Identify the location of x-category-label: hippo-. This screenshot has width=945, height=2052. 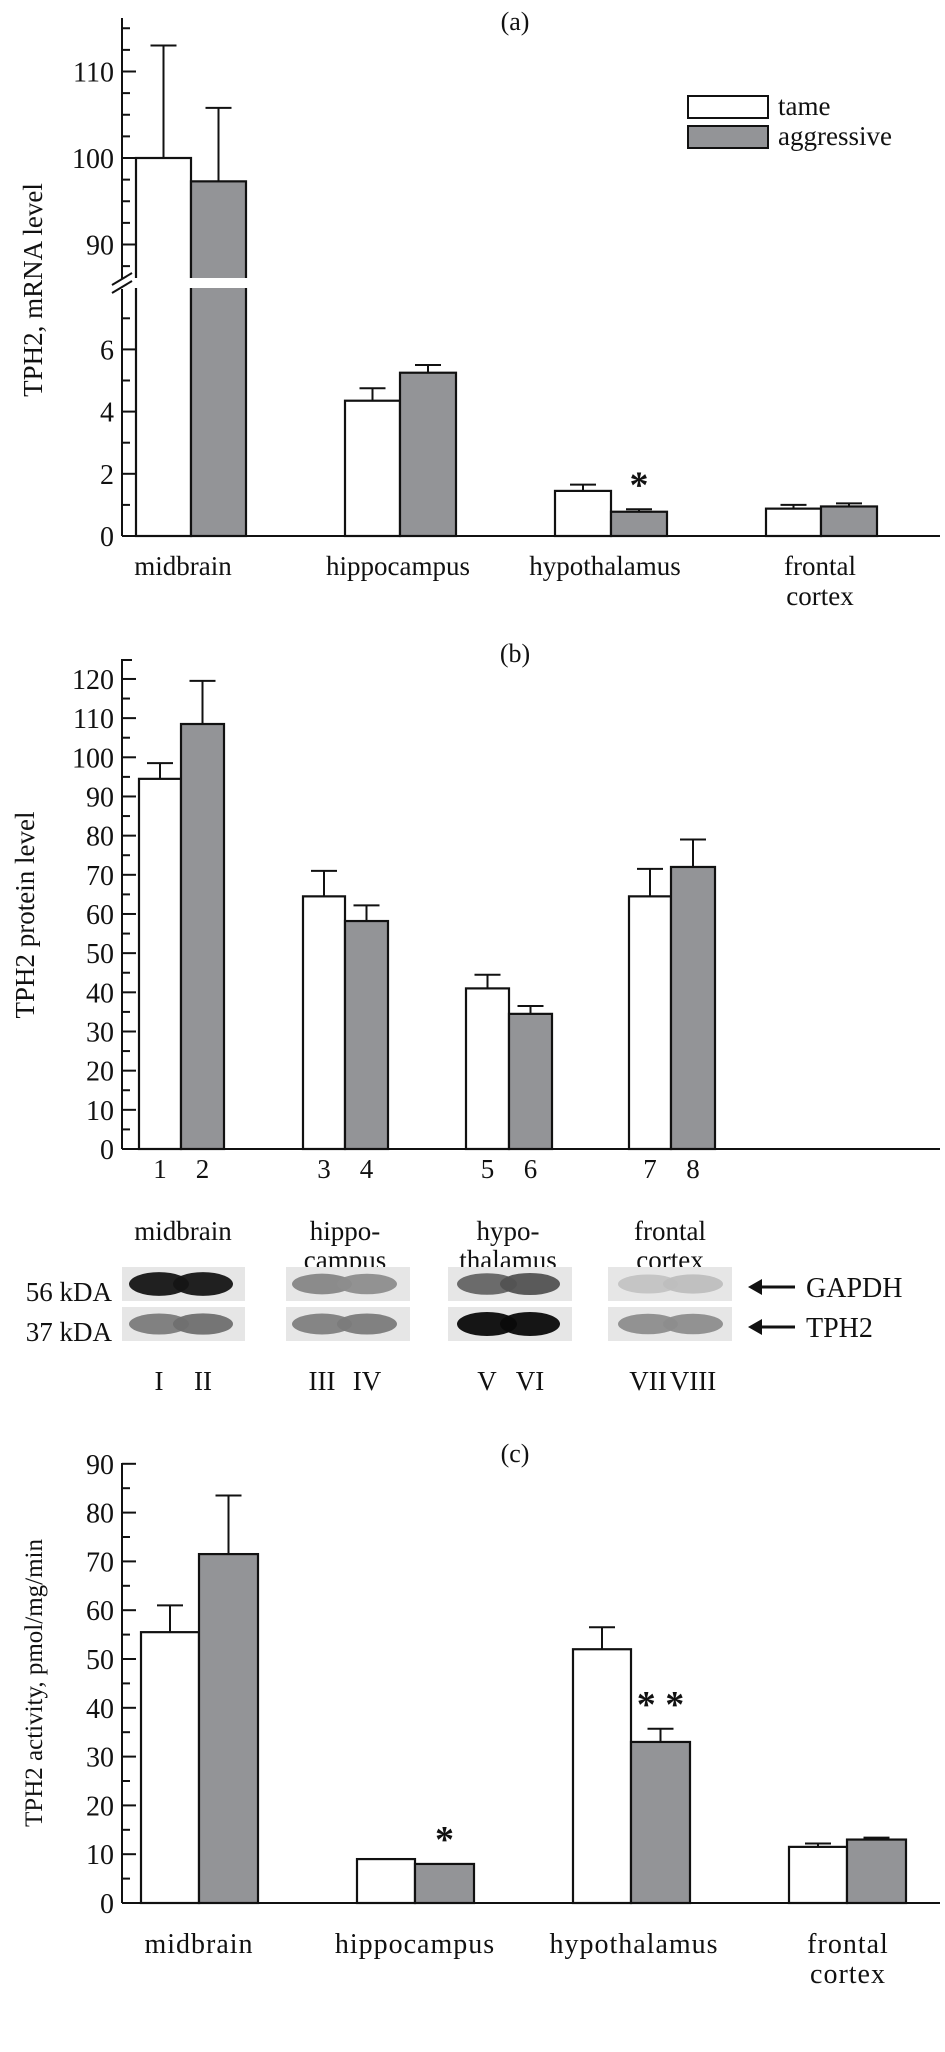
(345, 1231).